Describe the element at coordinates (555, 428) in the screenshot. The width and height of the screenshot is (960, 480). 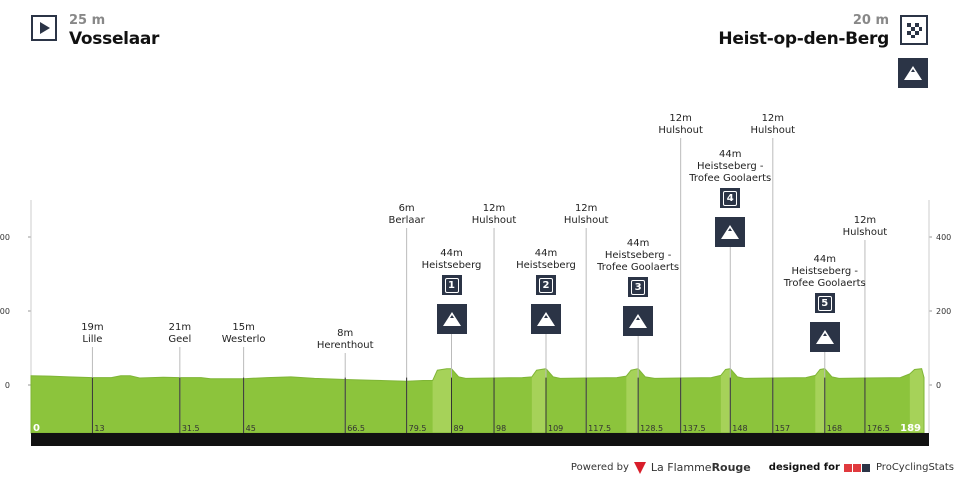
I see `km-label: 109` at that location.